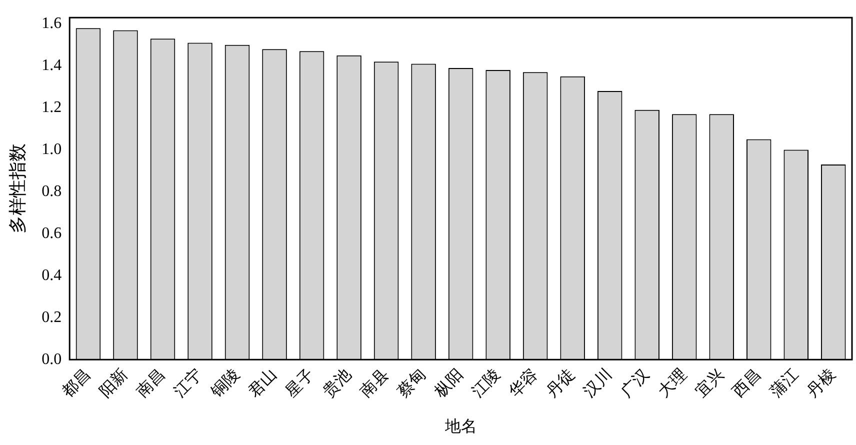 Image resolution: width=856 pixels, height=445 pixels. What do you see at coordinates (374, 383) in the screenshot?
I see `x-tick-label: 南县` at bounding box center [374, 383].